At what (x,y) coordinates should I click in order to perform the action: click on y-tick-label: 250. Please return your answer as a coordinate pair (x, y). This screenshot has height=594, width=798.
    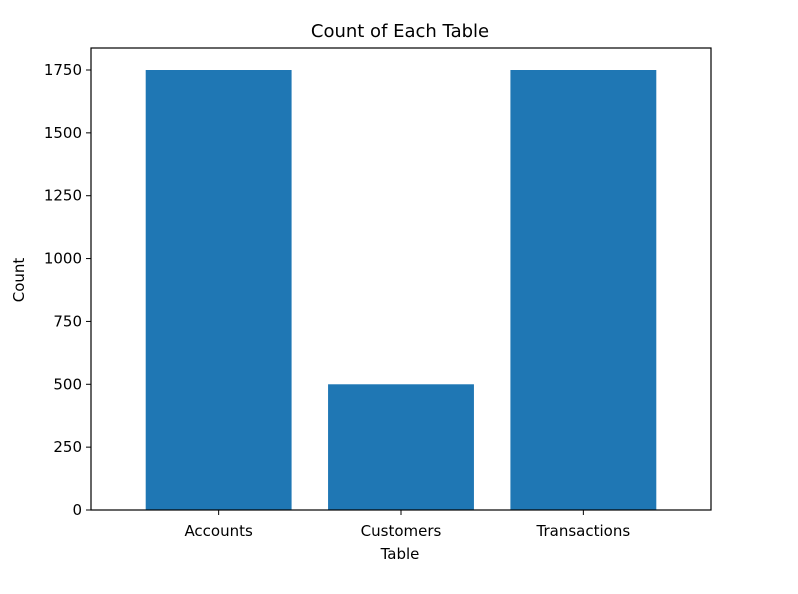
    Looking at the image, I should click on (67, 447).